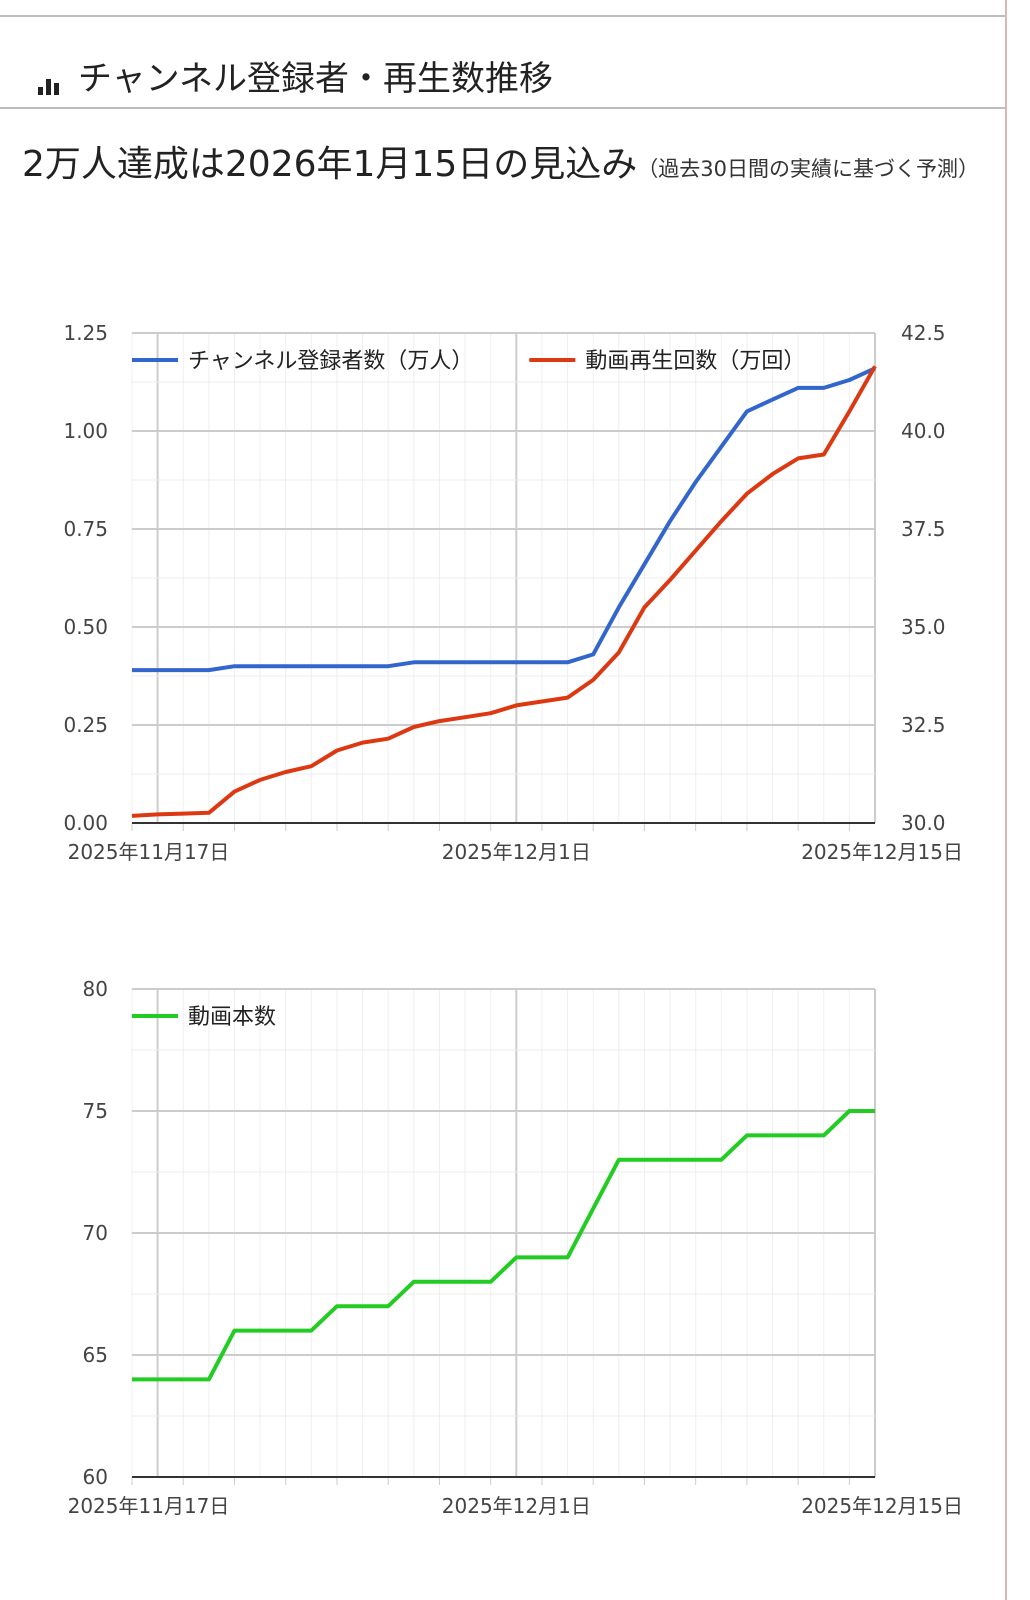  I want to click on top-rule, so click(502, 16).